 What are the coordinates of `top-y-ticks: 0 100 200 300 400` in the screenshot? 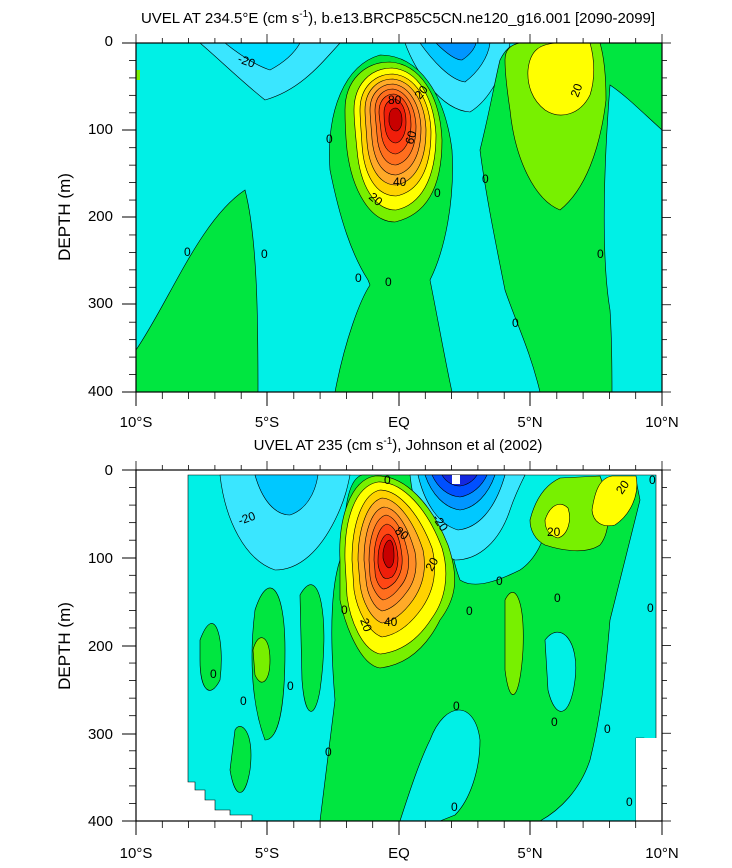 It's located at (112, 216).